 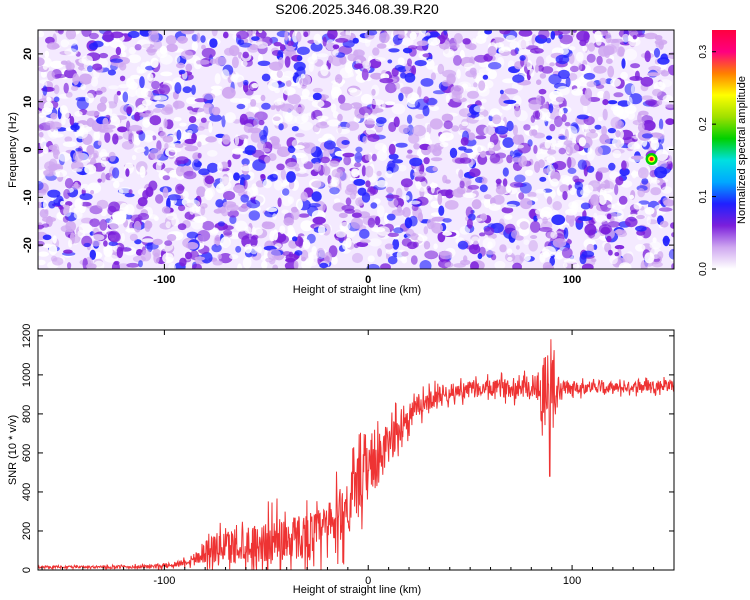 What do you see at coordinates (28, 102) in the screenshot?
I see `heatmap-y-tick-3: 10` at bounding box center [28, 102].